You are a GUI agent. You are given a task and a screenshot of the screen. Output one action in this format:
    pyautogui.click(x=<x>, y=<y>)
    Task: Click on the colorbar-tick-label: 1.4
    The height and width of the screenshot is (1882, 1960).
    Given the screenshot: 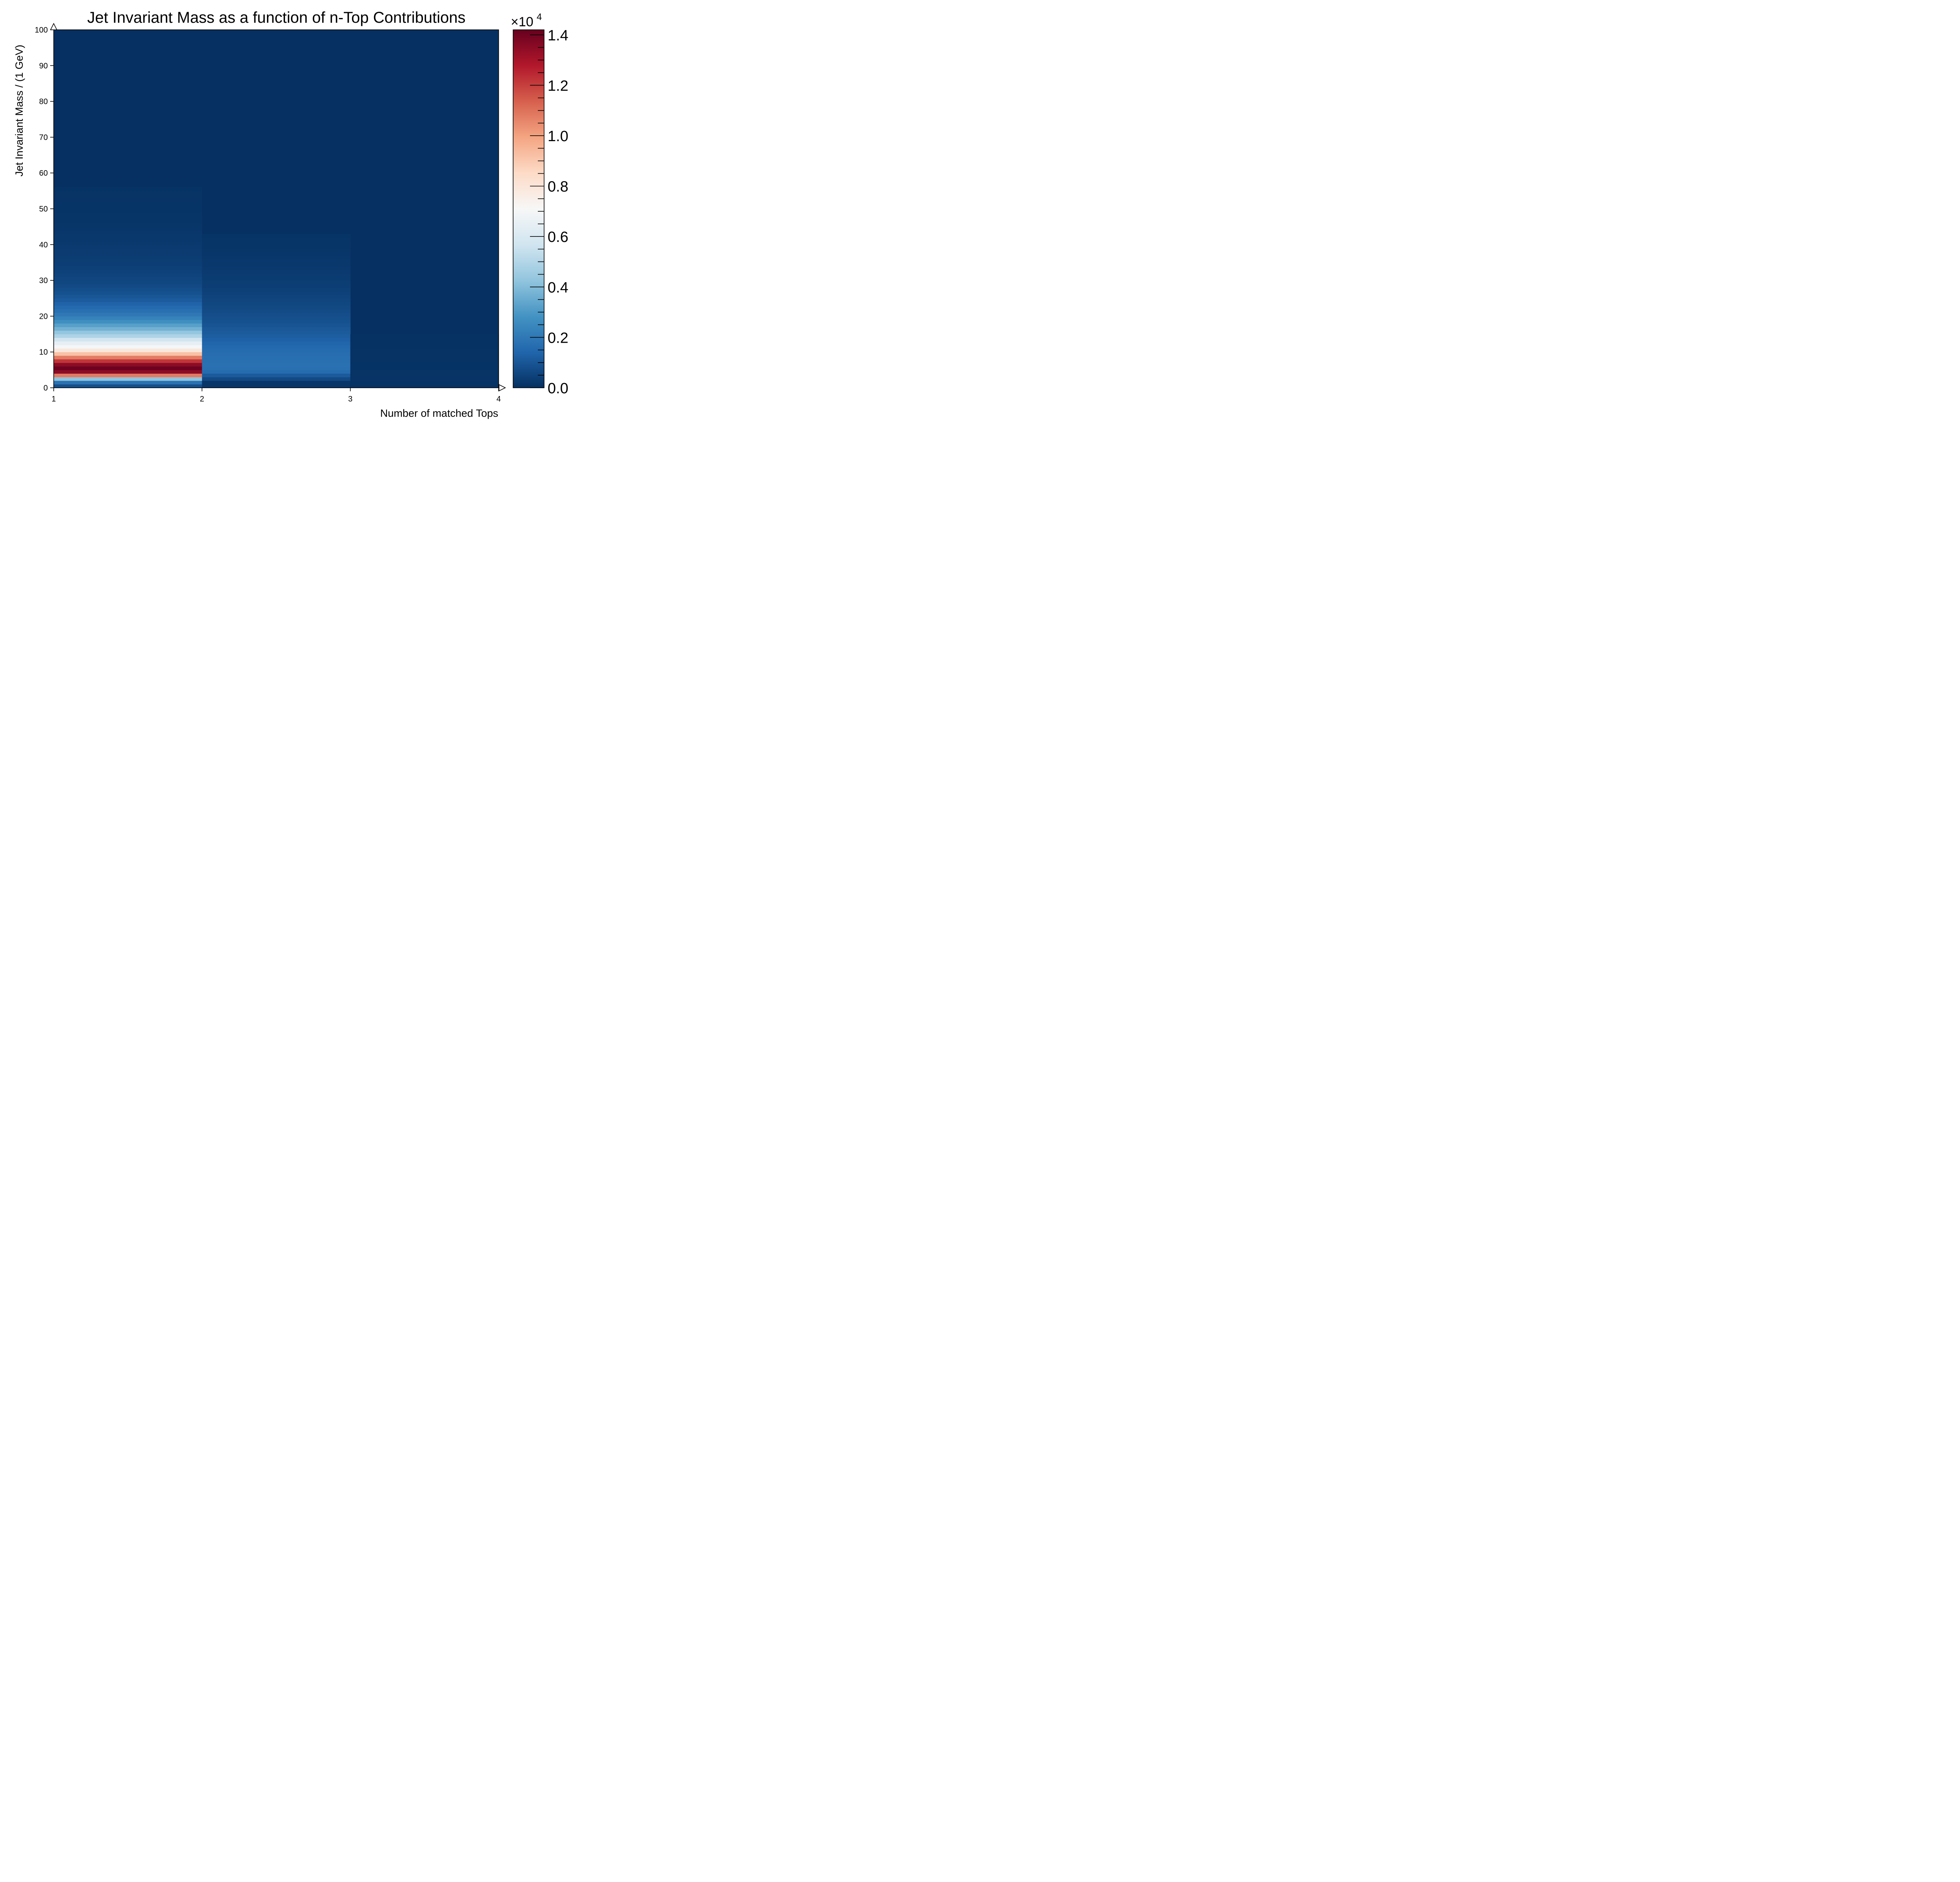 What is the action you would take?
    pyautogui.click(x=558, y=35)
    